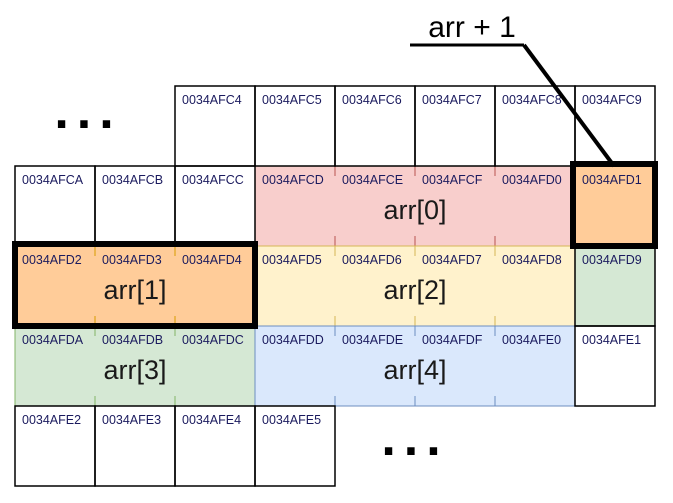 The image size is (673, 503). Describe the element at coordinates (51, 420) in the screenshot. I see `address-label: 0034AFE2` at that location.